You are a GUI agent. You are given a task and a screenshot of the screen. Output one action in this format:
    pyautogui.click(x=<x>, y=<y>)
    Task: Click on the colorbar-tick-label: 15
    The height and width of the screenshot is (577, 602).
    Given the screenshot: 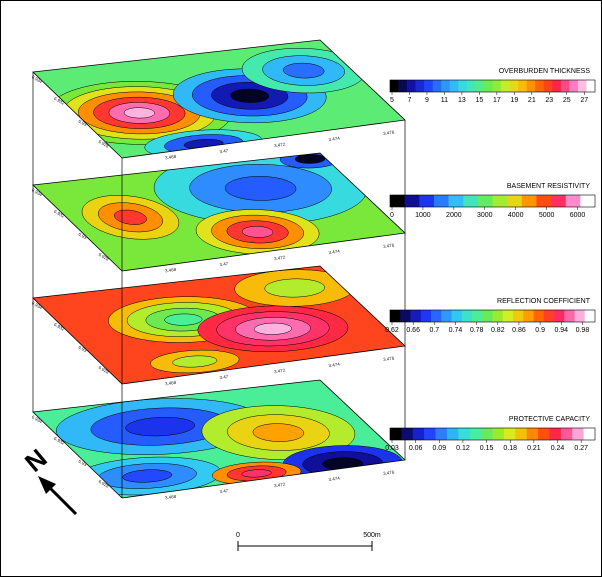 What is the action you would take?
    pyautogui.click(x=479, y=100)
    